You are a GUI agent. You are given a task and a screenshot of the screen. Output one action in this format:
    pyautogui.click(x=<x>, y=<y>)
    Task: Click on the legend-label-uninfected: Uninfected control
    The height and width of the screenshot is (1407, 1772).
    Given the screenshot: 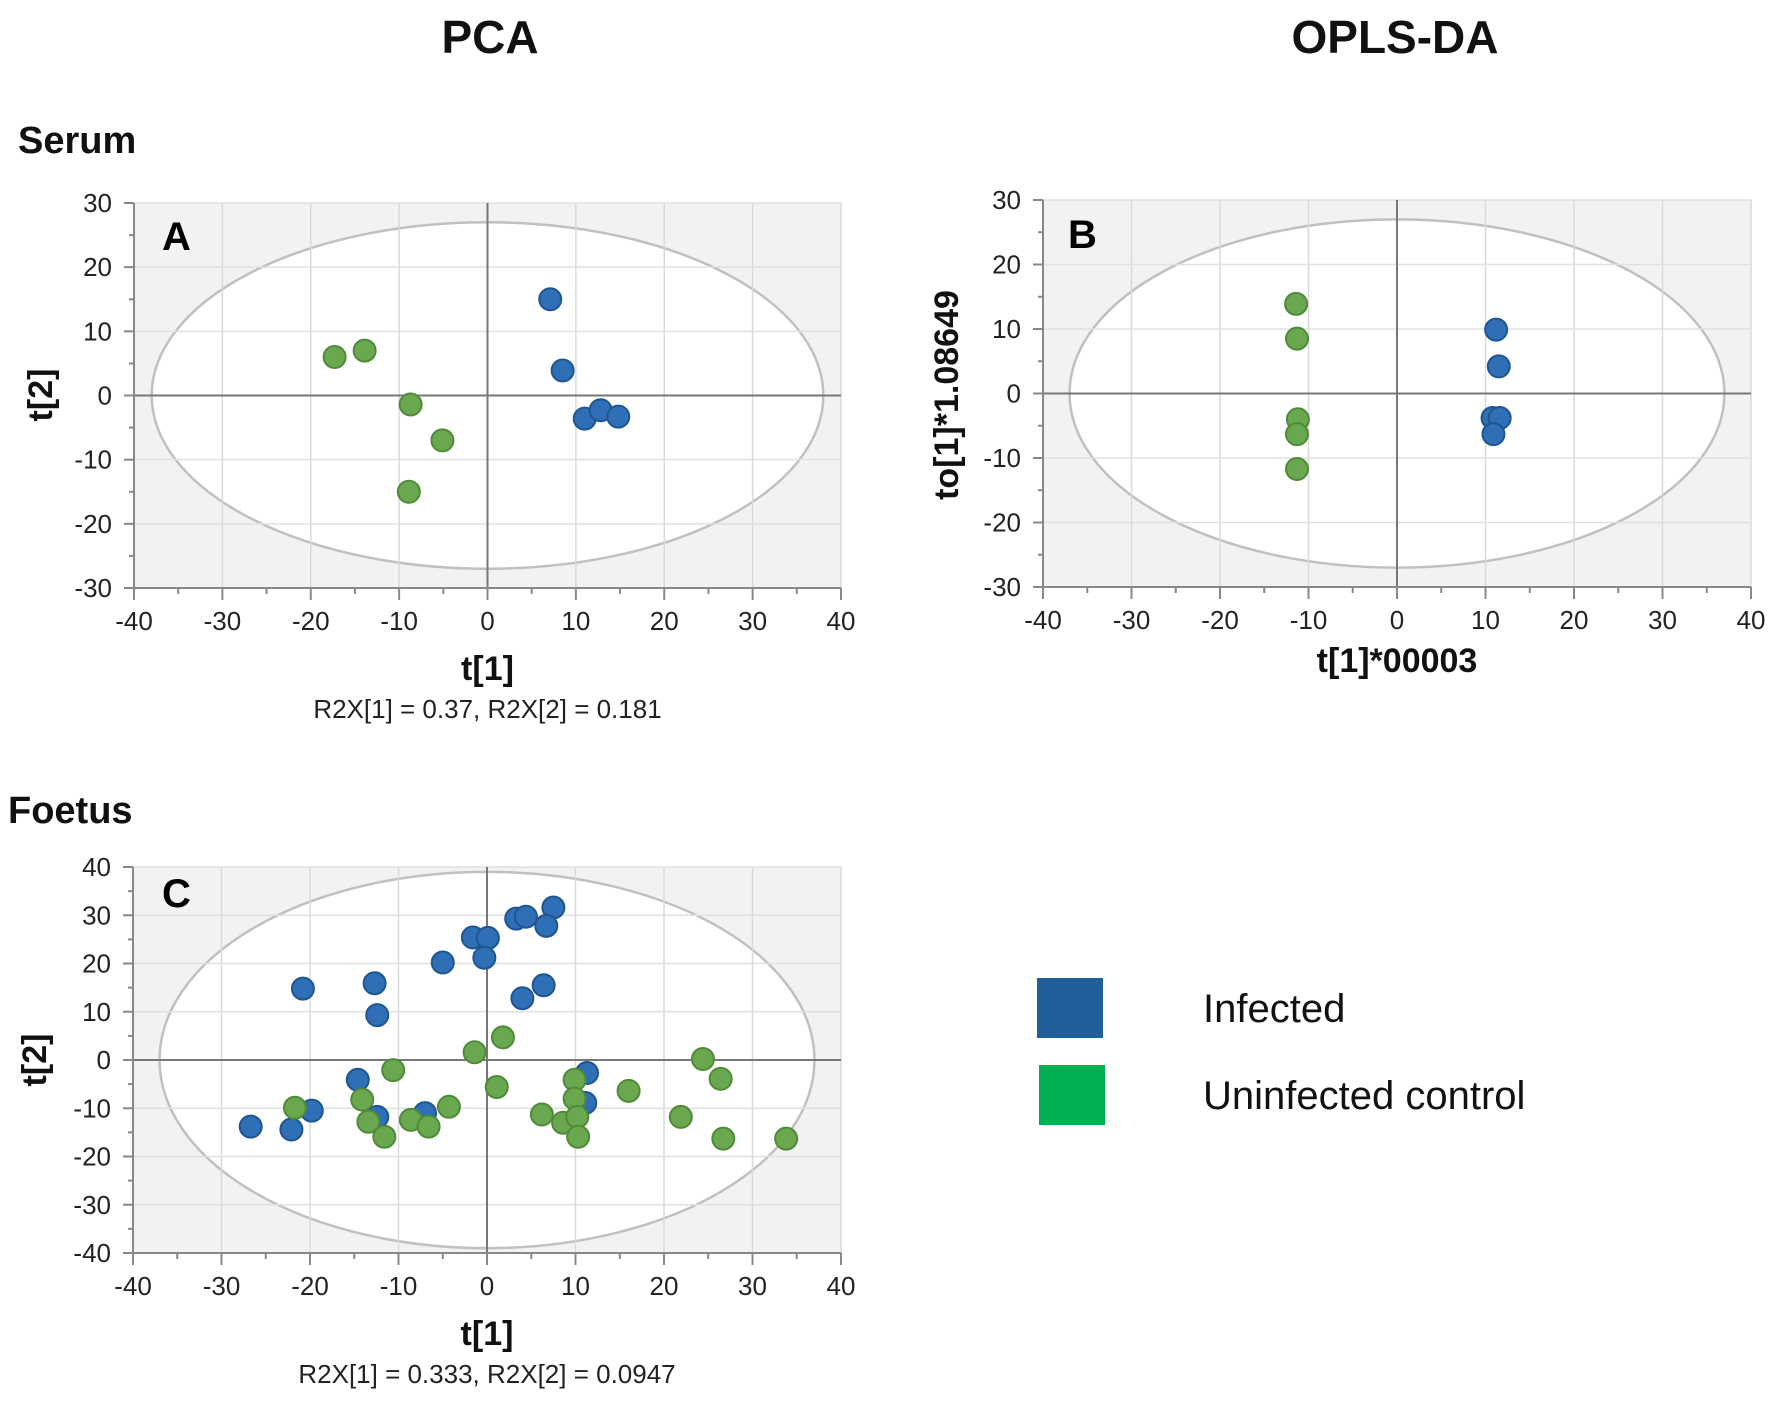 What is the action you would take?
    pyautogui.click(x=1364, y=1096)
    